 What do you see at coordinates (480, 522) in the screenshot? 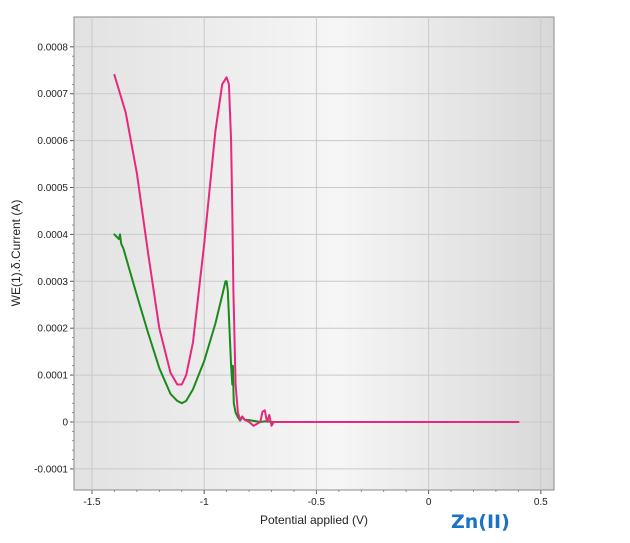
I see `annotation-label: Zn(II)` at bounding box center [480, 522].